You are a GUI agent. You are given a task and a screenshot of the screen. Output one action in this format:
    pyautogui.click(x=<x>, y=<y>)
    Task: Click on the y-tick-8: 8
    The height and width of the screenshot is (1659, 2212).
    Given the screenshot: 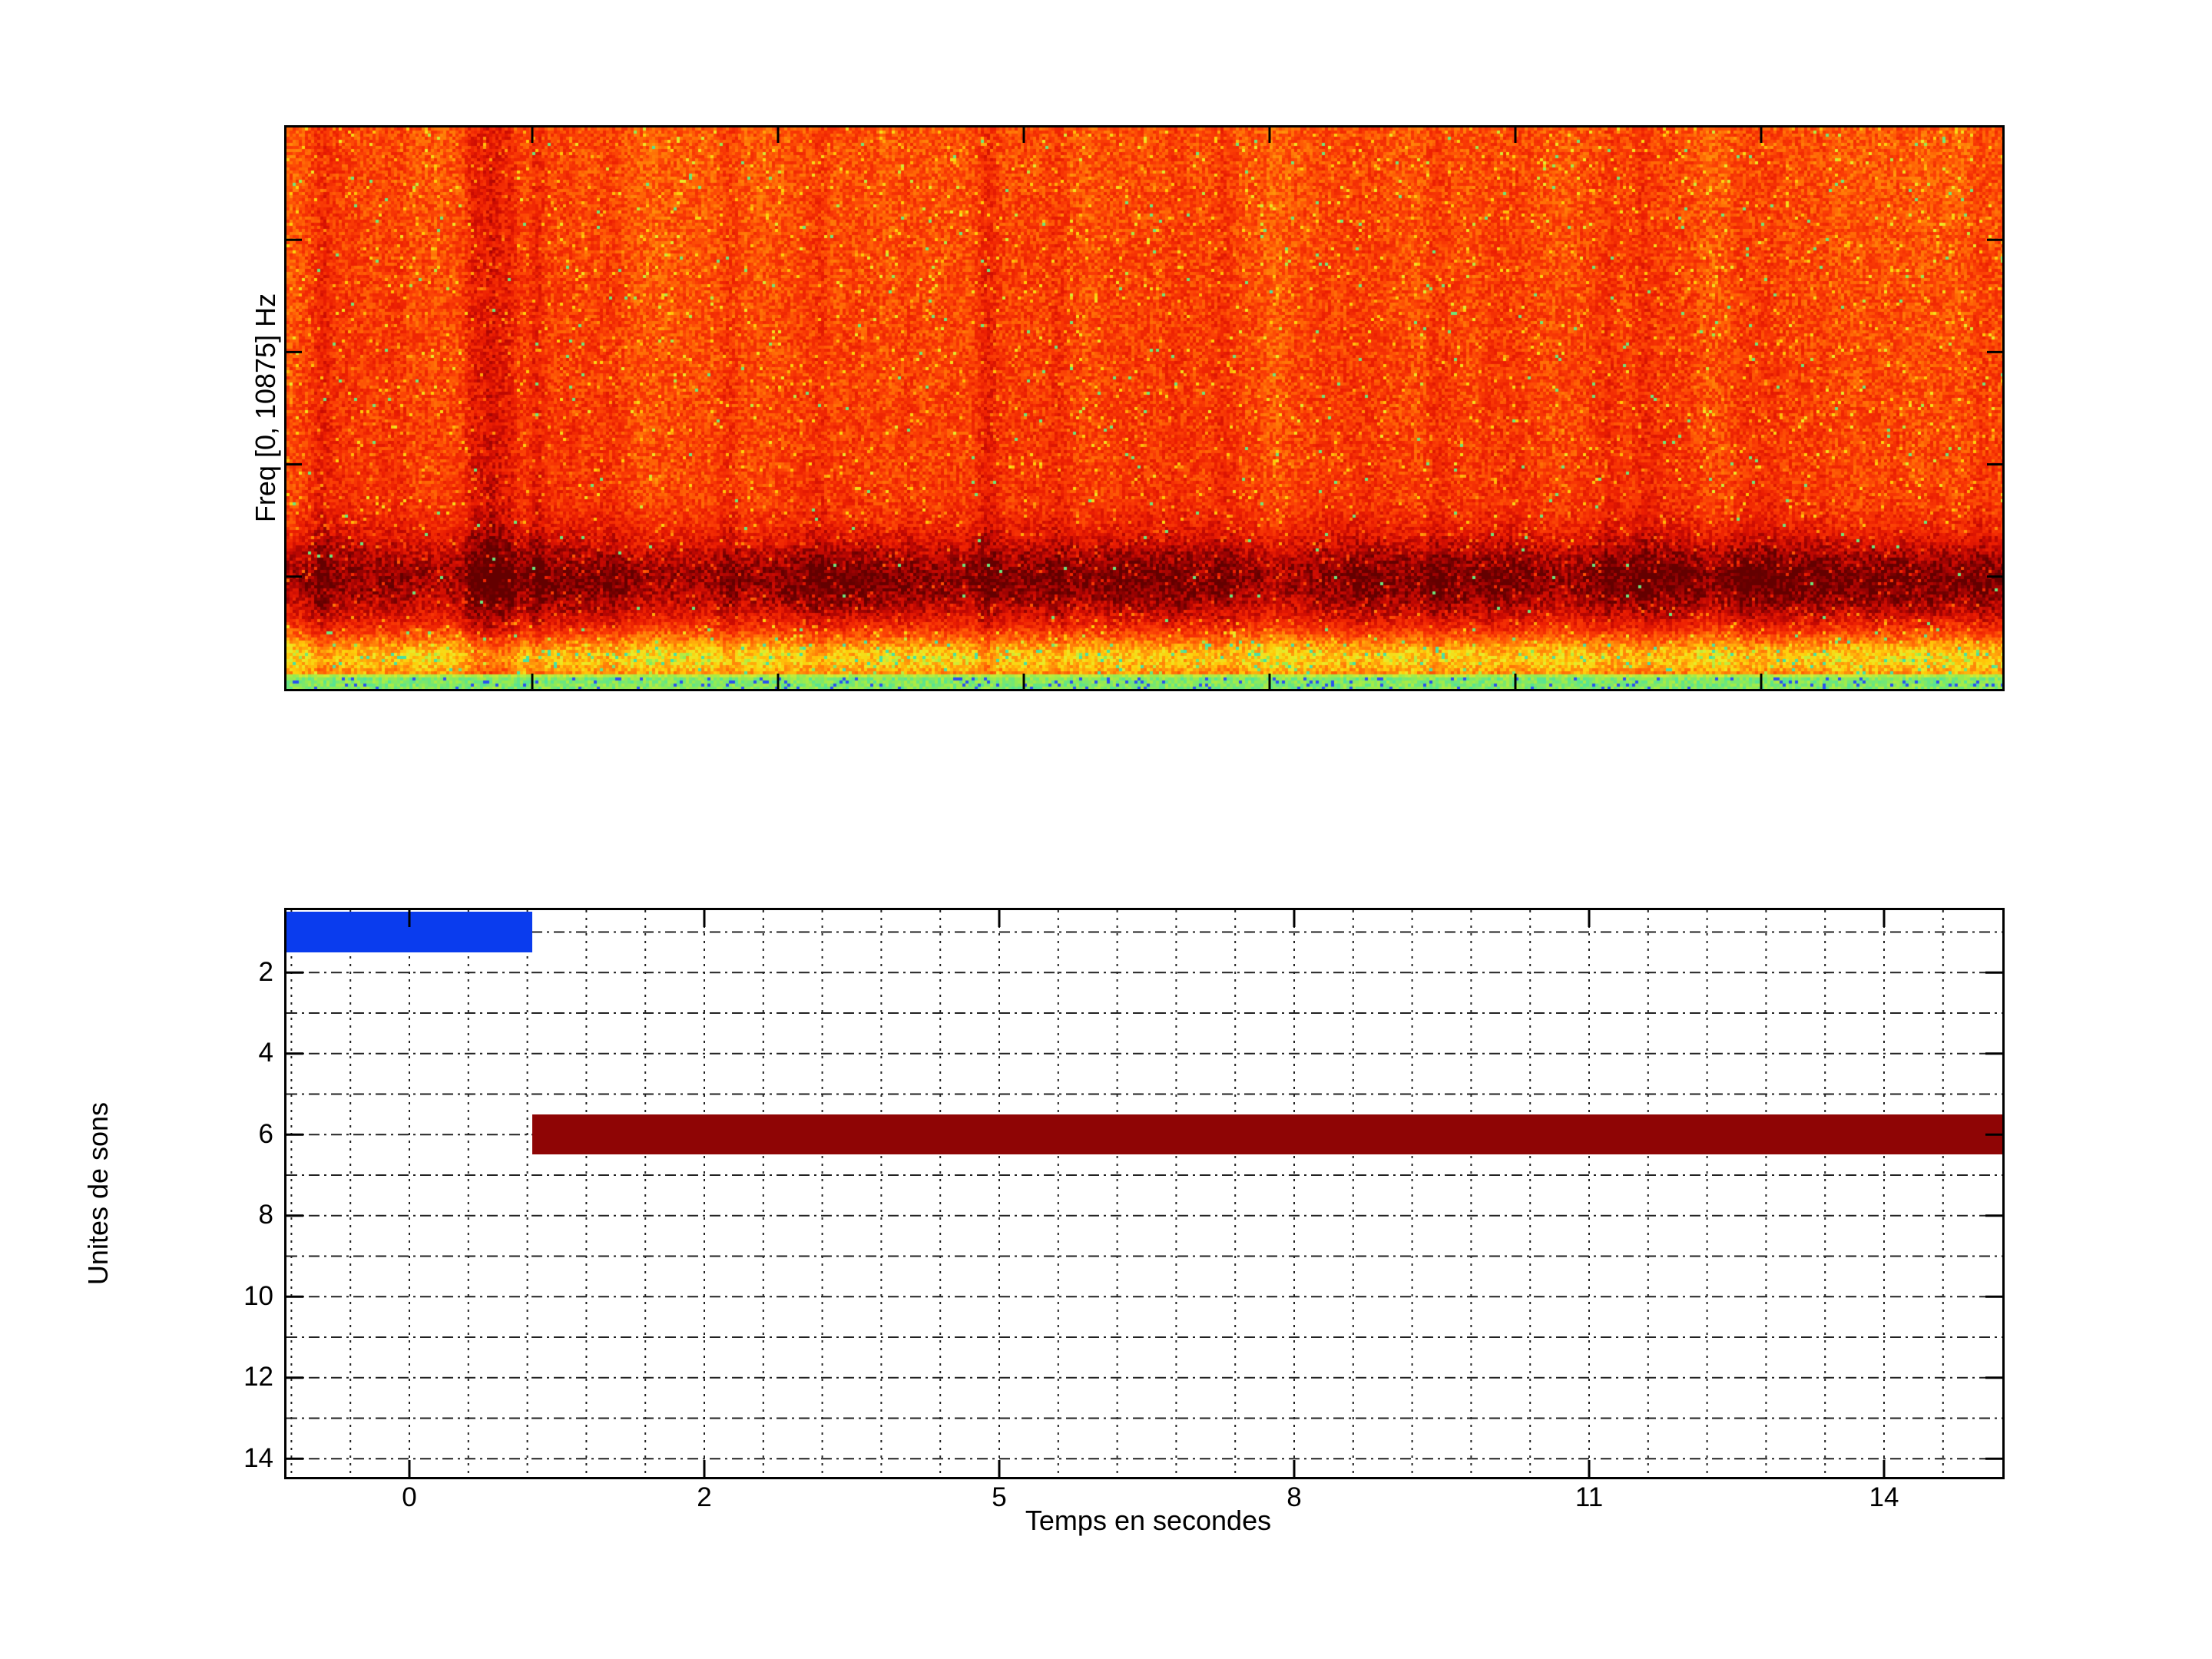 What is the action you would take?
    pyautogui.click(x=266, y=1215)
    